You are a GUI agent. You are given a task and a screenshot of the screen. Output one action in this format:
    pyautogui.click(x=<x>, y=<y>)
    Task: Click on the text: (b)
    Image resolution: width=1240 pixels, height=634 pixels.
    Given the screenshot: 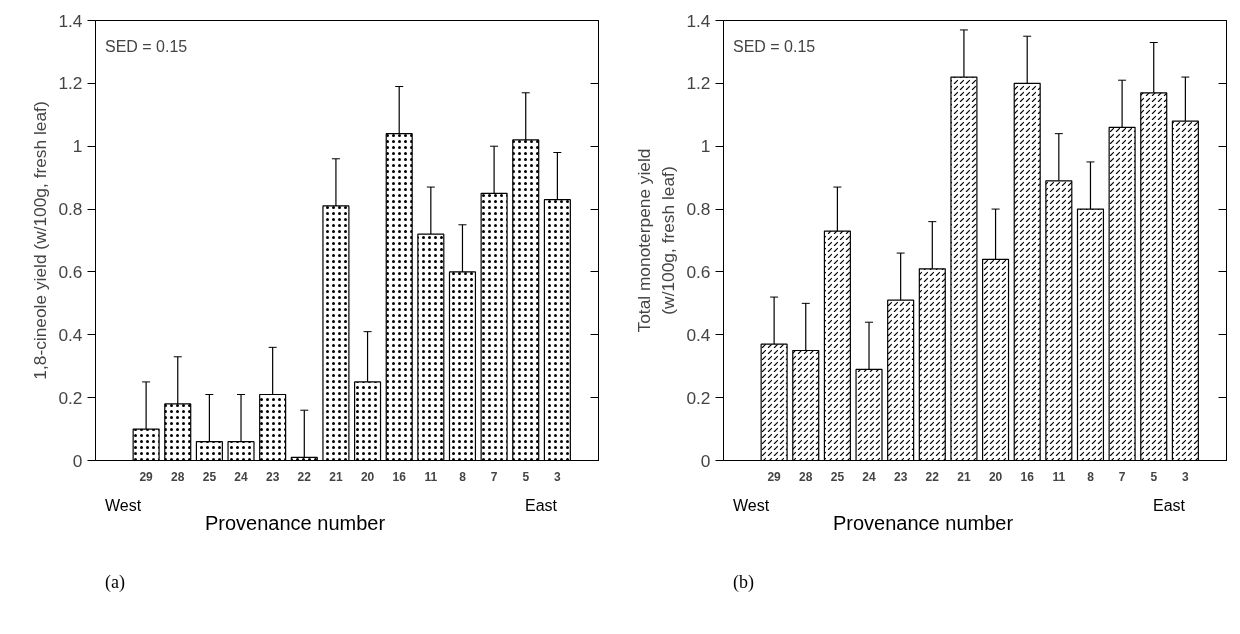 What is the action you would take?
    pyautogui.click(x=743, y=582)
    